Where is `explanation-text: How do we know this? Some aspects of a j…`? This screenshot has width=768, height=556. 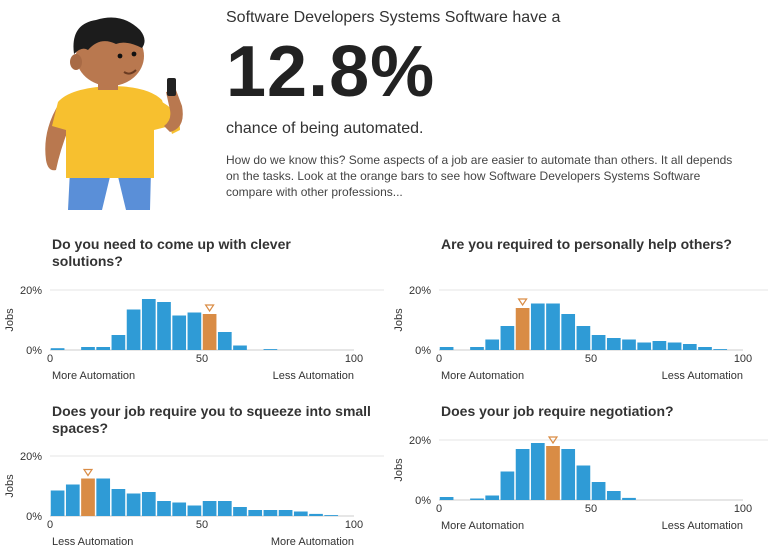 explanation-text: How do we know this? Some aspects of a j… is located at coordinates (479, 176).